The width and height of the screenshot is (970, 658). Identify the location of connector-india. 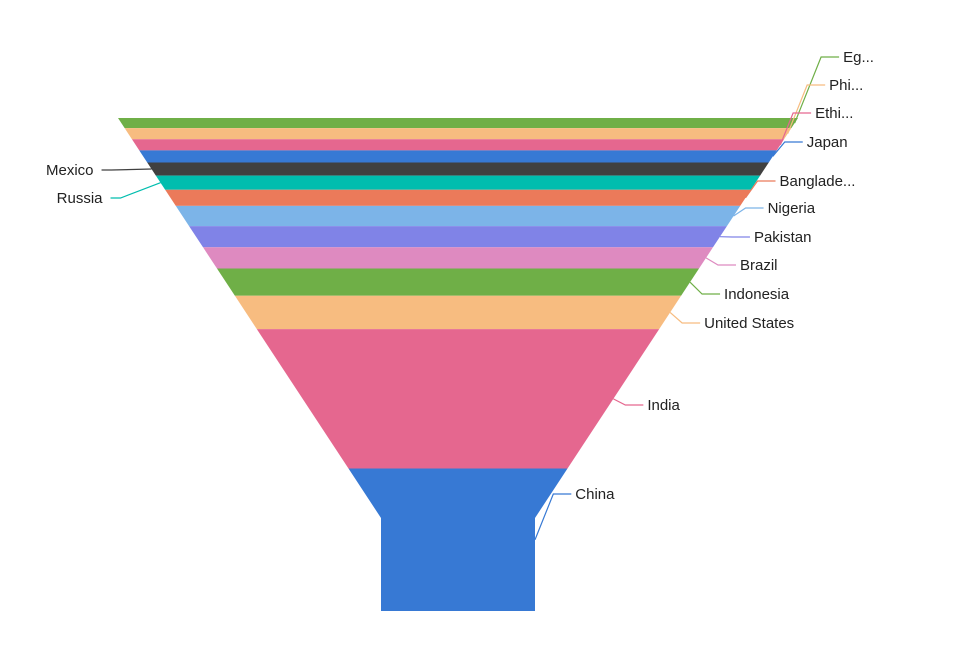
(628, 402).